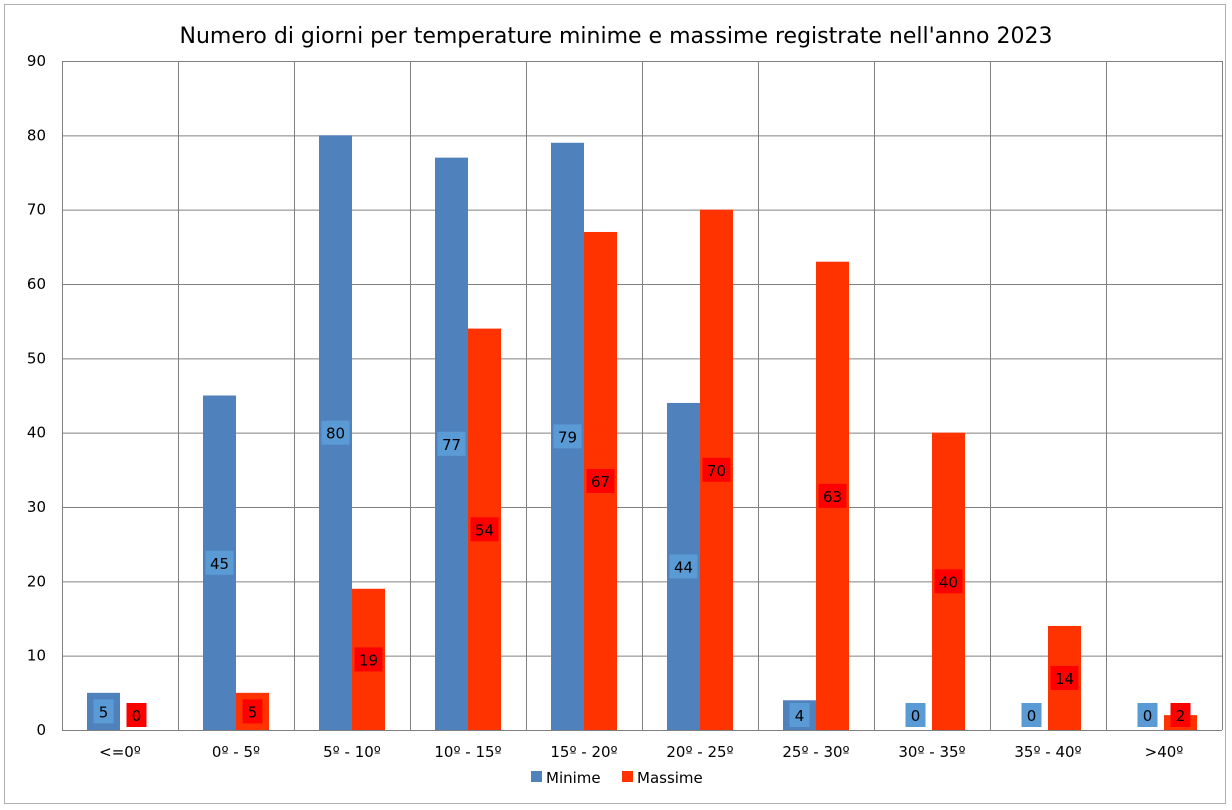 The width and height of the screenshot is (1232, 810). Describe the element at coordinates (617, 778) in the screenshot. I see `legend: Minime Massime` at that location.